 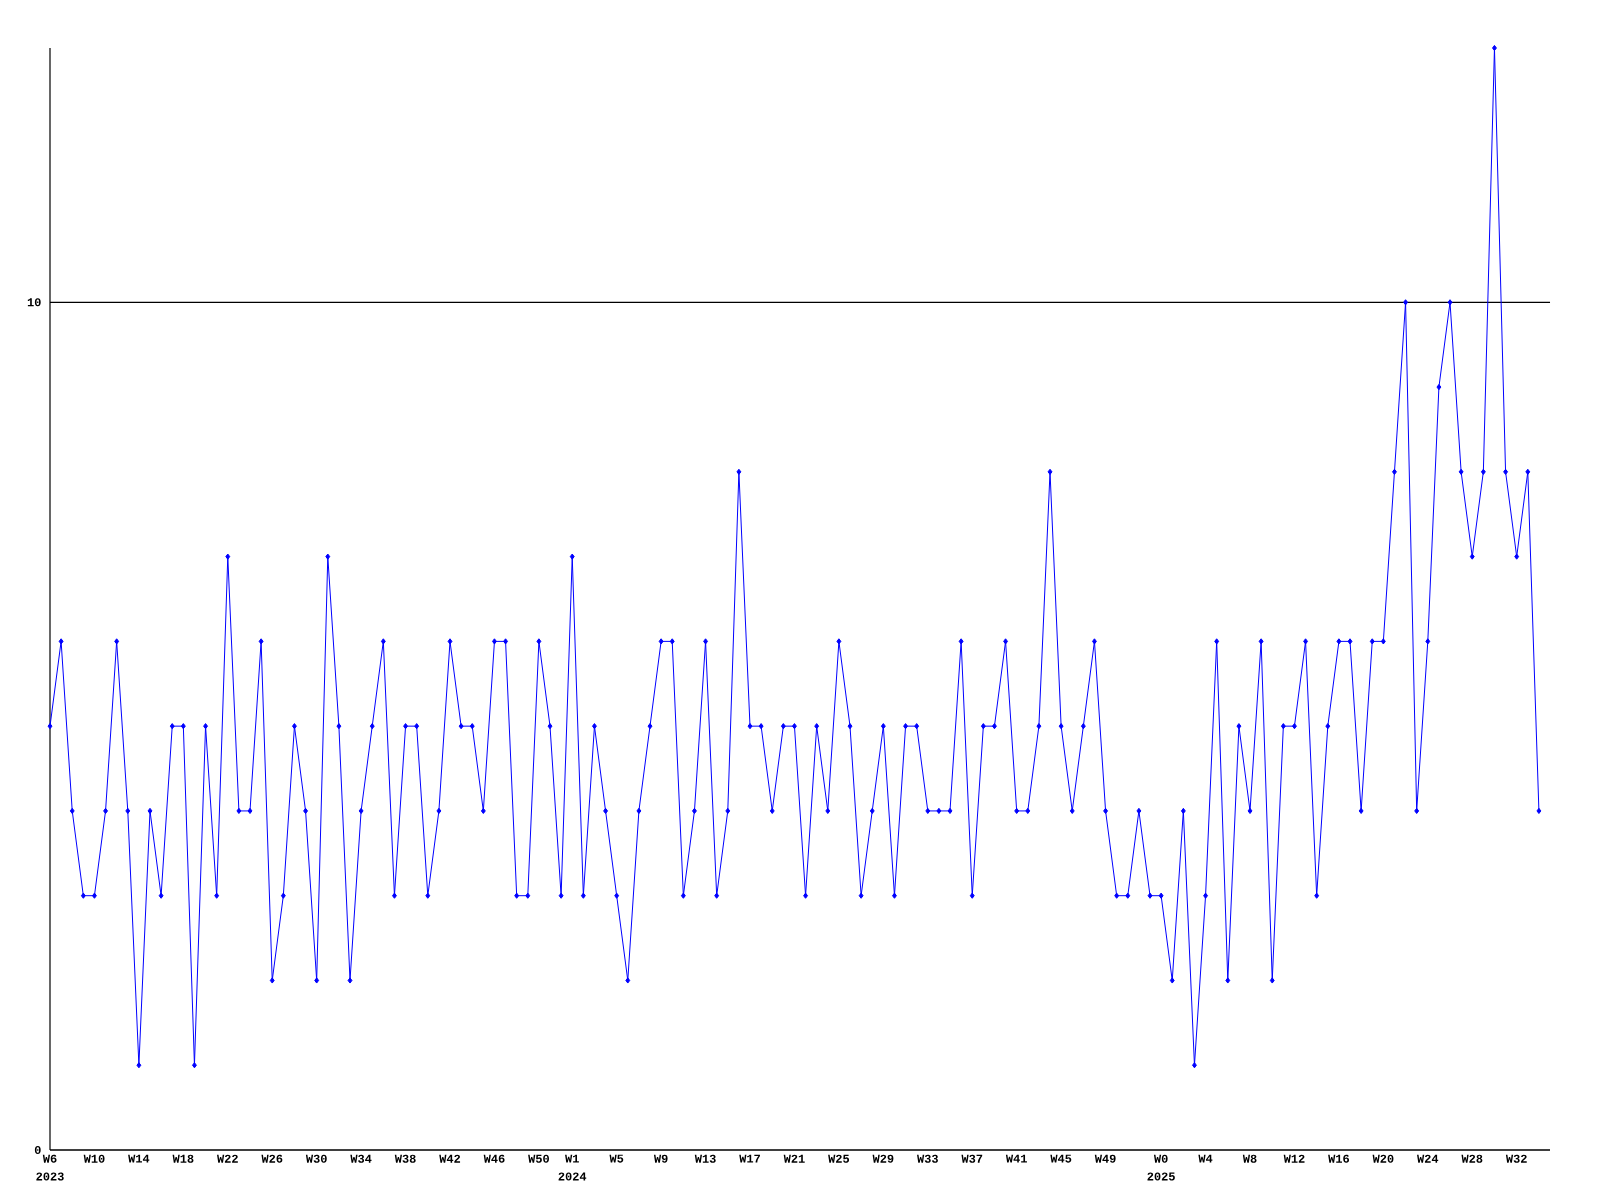 What do you see at coordinates (1516, 1158) in the screenshot?
I see `x-tick-label: W32` at bounding box center [1516, 1158].